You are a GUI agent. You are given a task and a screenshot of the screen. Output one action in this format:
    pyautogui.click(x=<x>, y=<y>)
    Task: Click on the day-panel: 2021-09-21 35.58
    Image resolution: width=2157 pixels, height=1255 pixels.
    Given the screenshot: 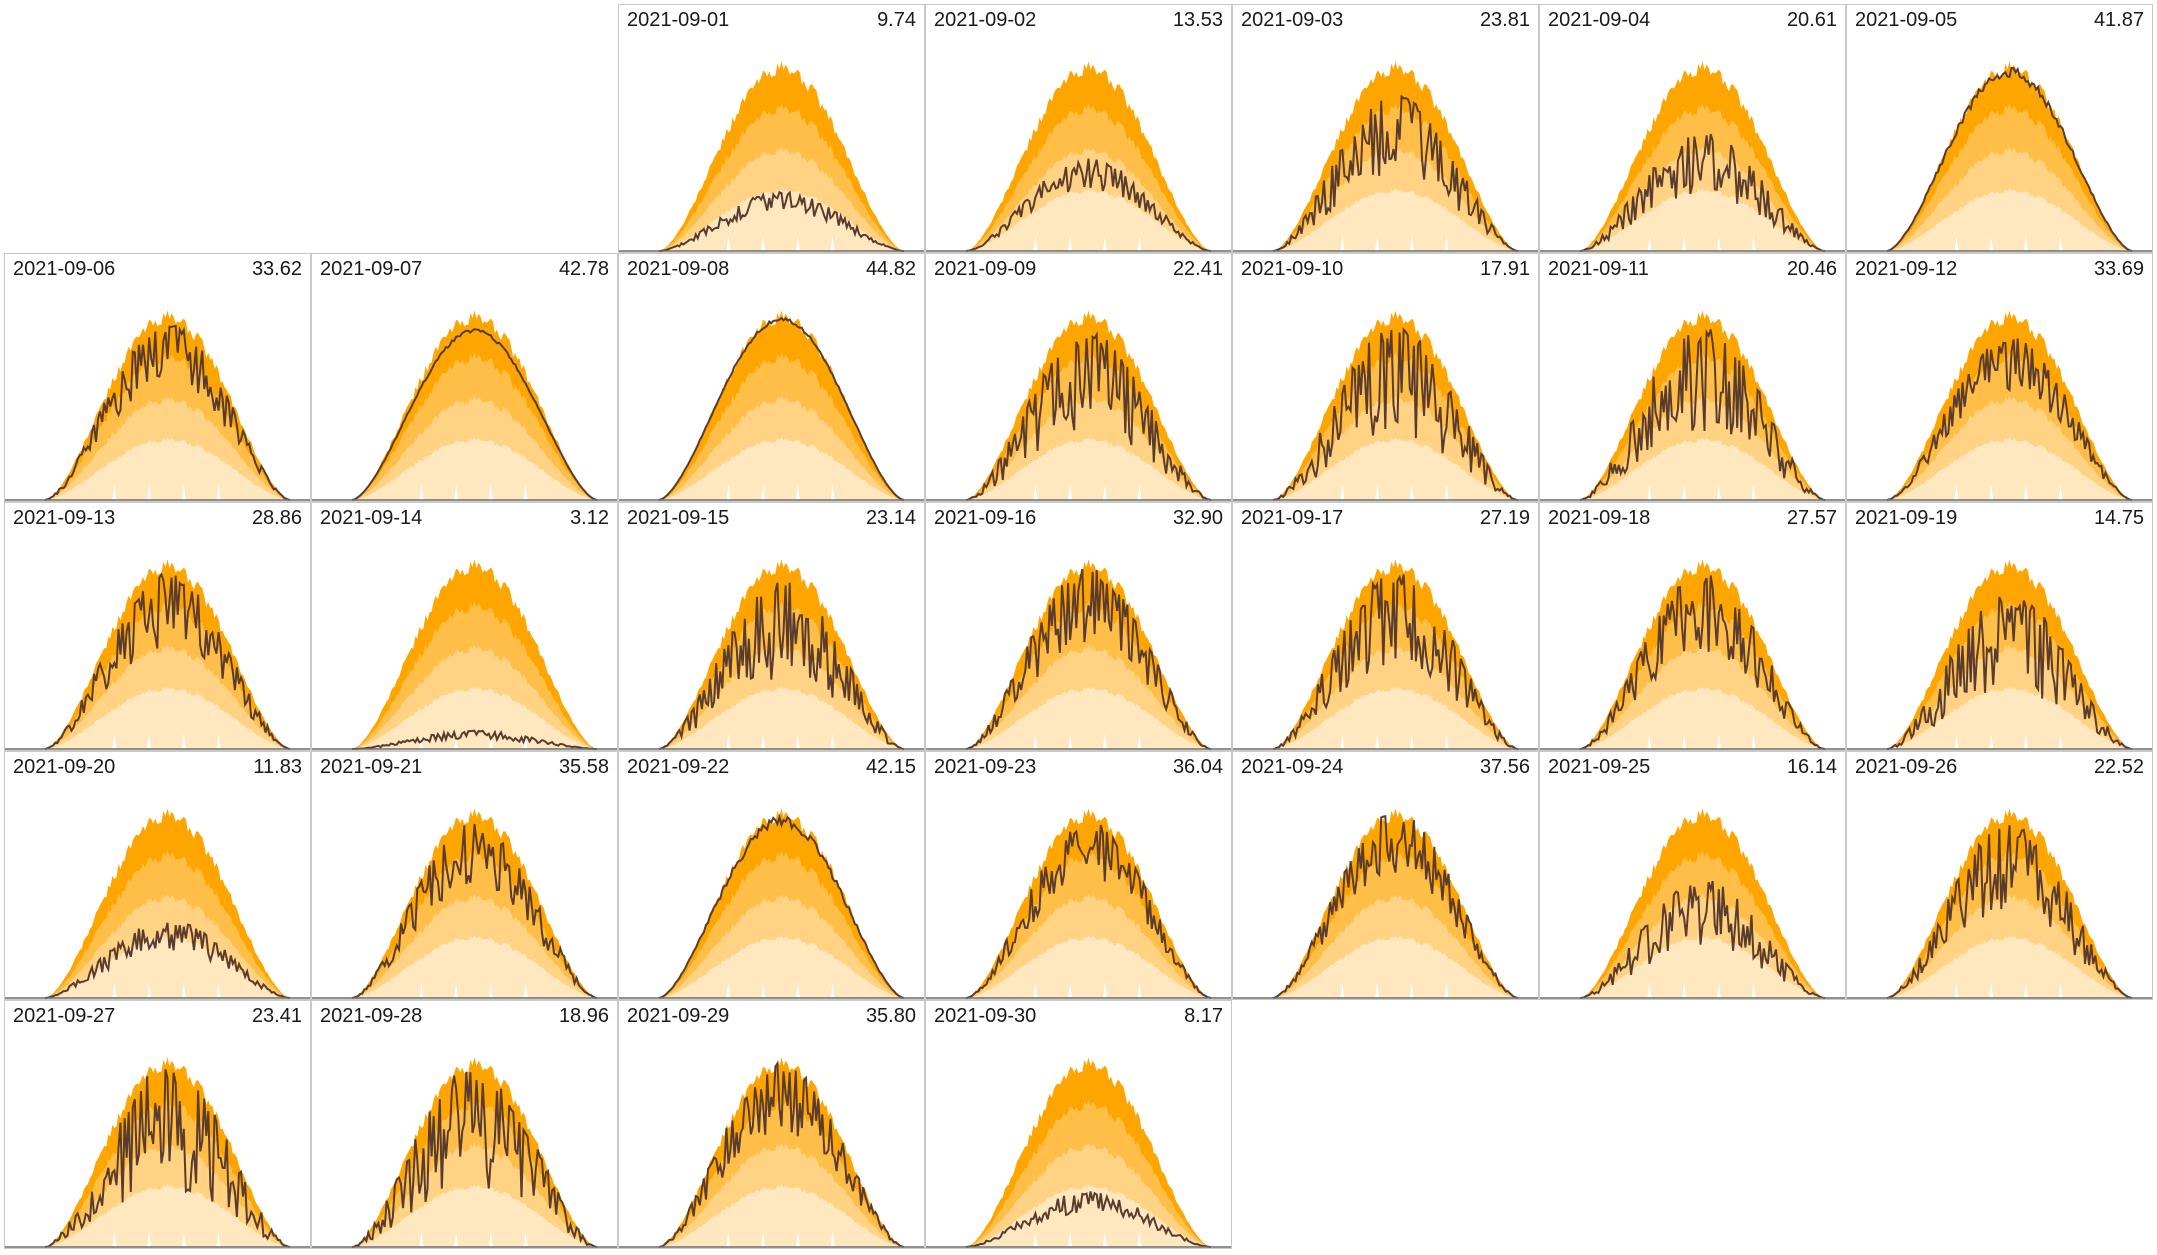 What is the action you would take?
    pyautogui.click(x=464, y=875)
    